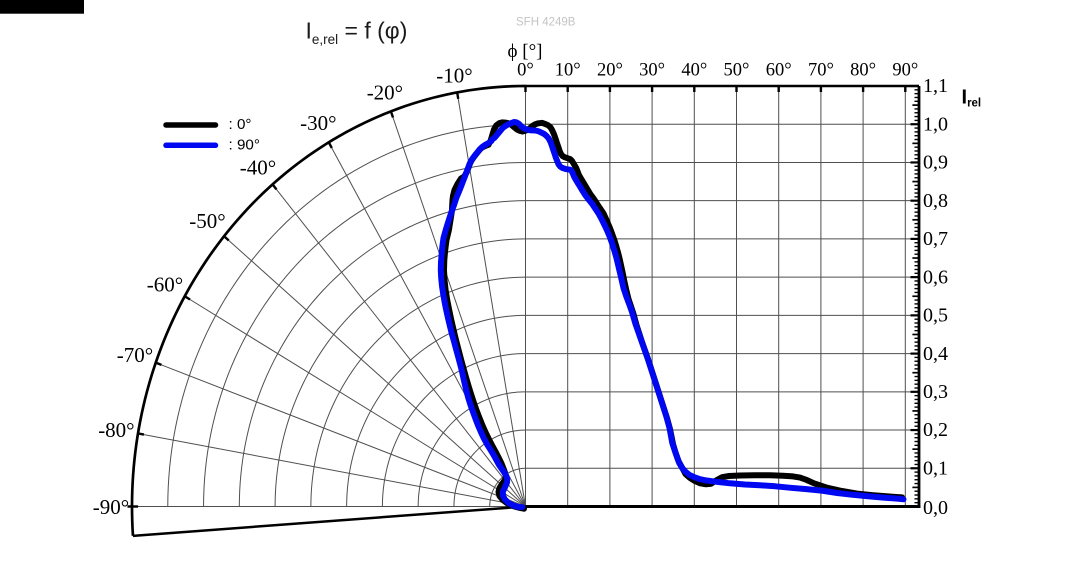 The height and width of the screenshot is (582, 1069). What do you see at coordinates (207, 221) in the screenshot?
I see `svg-text: -50°` at bounding box center [207, 221].